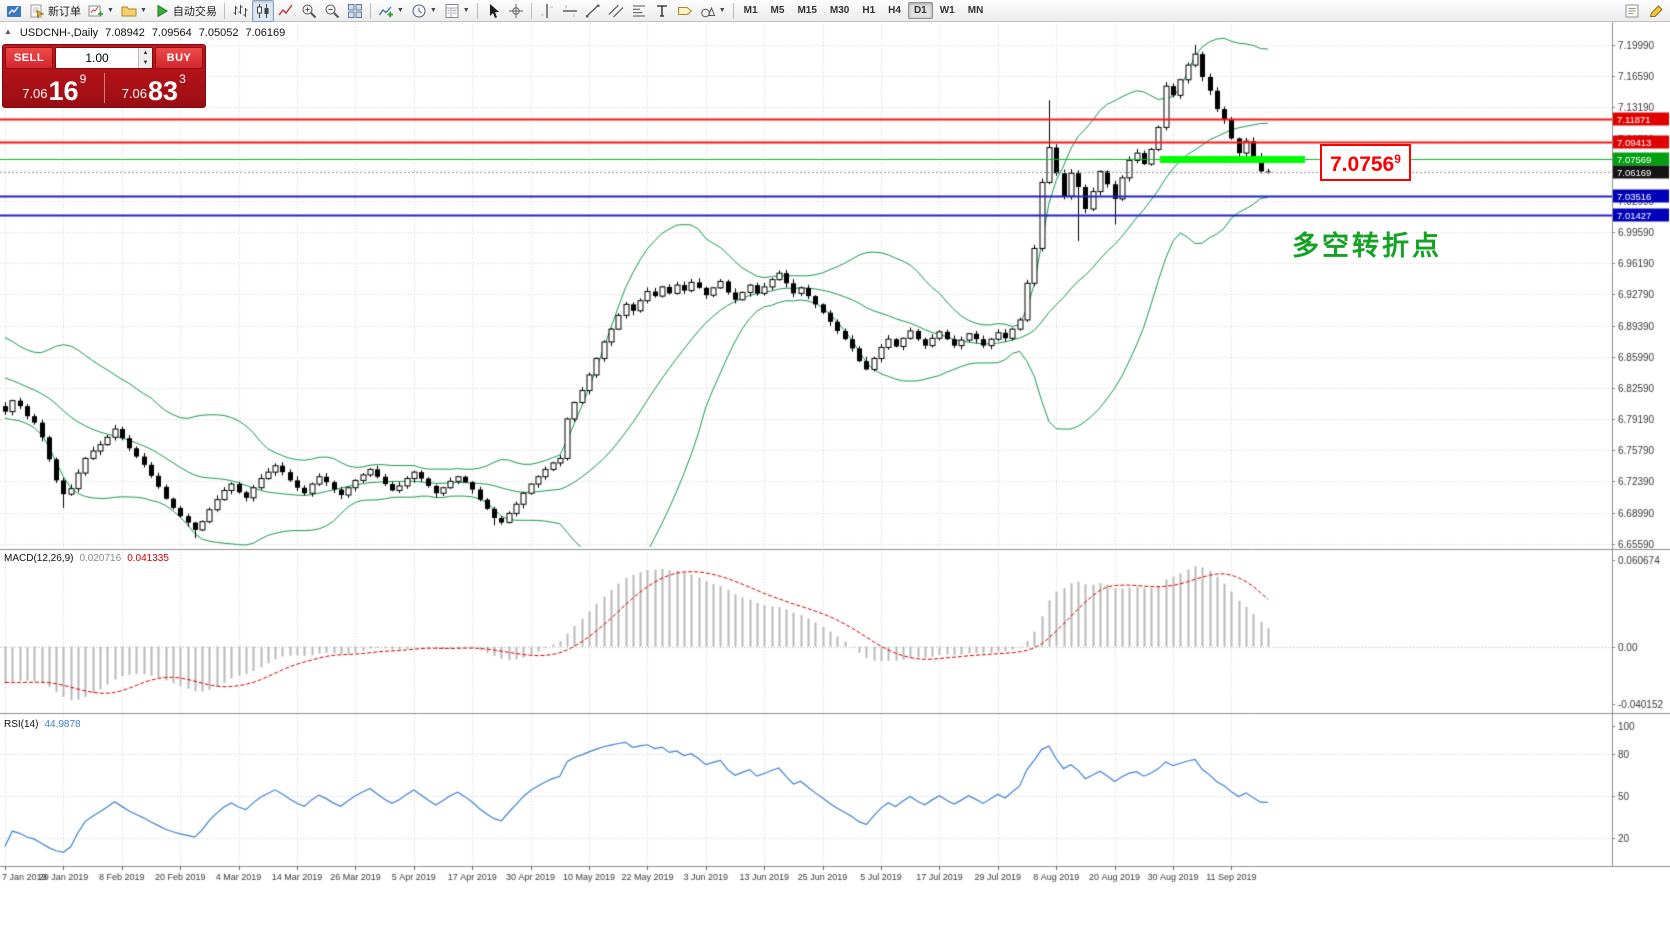 Image resolution: width=1670 pixels, height=944 pixels. I want to click on hline-icon, so click(570, 11).